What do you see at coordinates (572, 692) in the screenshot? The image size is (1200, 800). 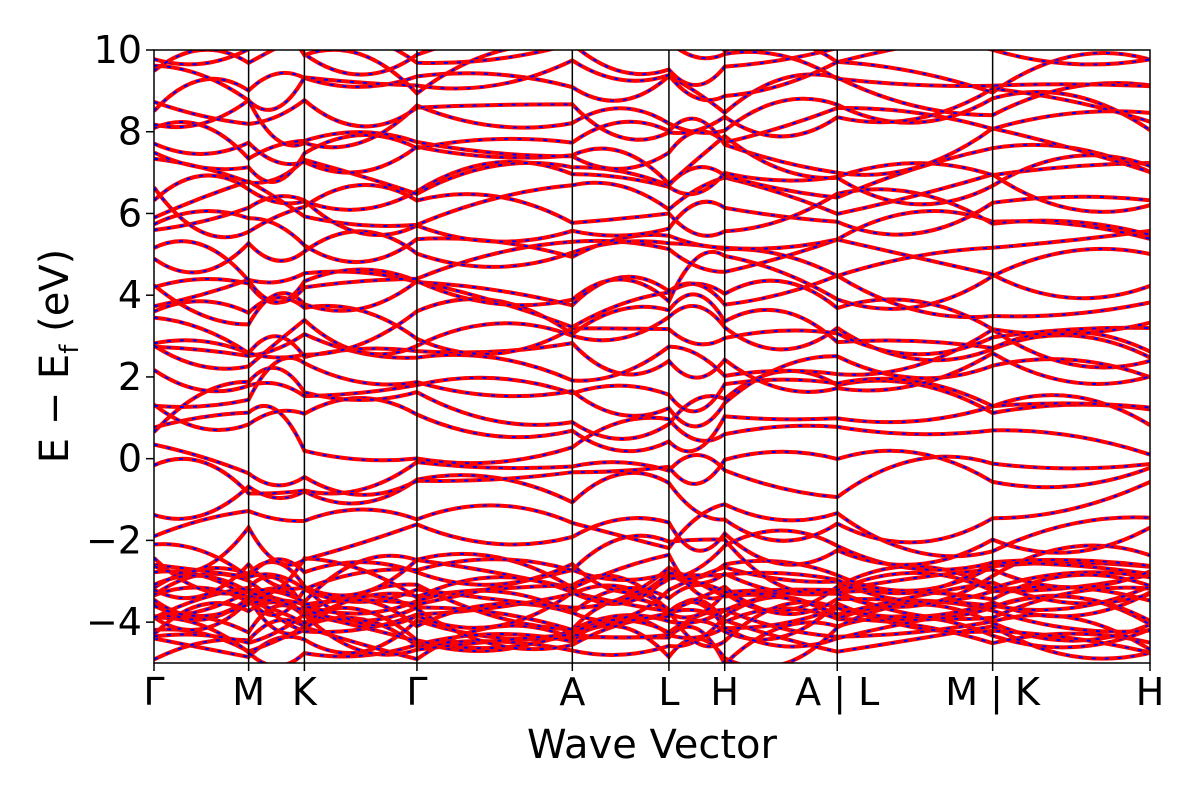 I see `x-tick-label: A` at bounding box center [572, 692].